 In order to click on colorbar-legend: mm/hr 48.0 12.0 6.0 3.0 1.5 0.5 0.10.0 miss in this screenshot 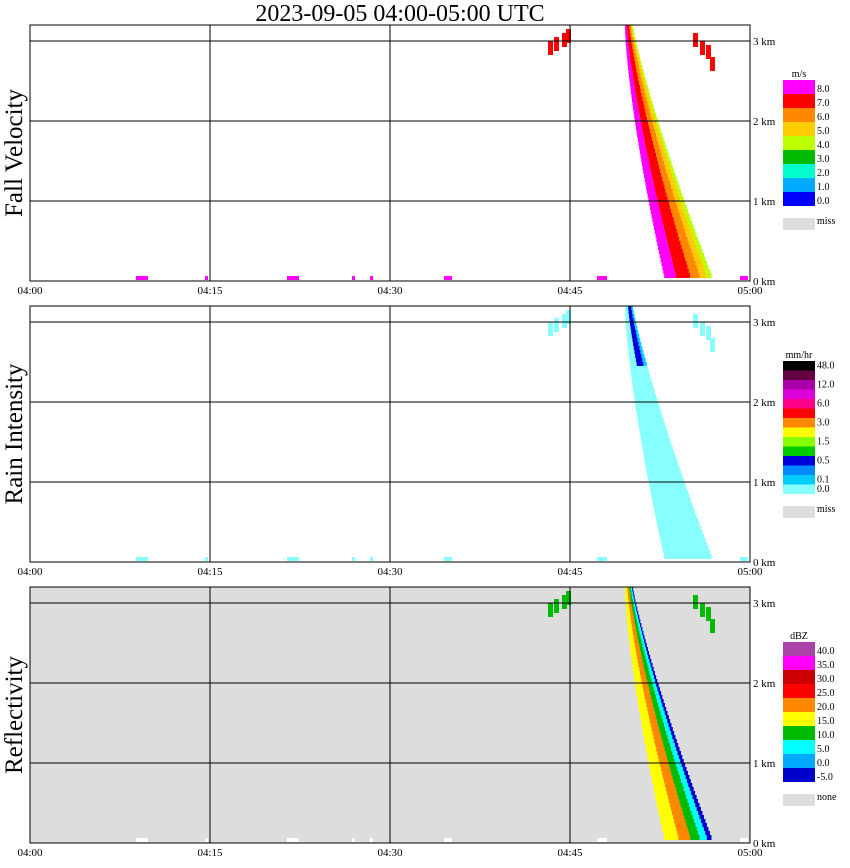, I will do `click(809, 434)`.